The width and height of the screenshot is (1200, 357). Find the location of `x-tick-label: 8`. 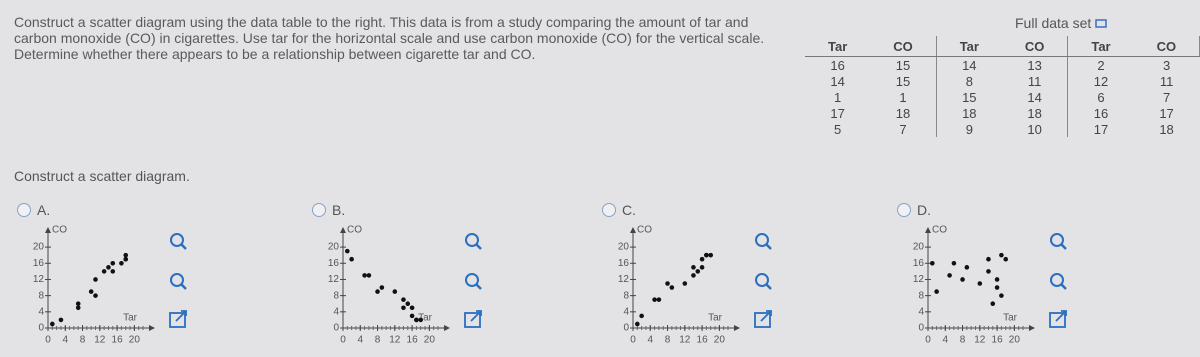

x-tick-label: 8 is located at coordinates (83, 340).